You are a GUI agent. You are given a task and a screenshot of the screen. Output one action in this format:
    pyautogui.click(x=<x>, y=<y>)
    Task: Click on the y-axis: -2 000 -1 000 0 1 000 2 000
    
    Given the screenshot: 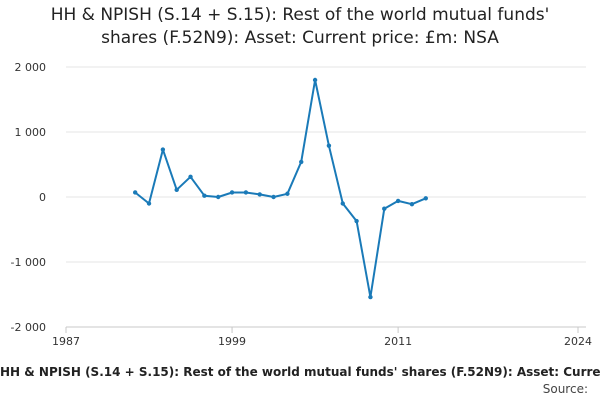 What is the action you would take?
    pyautogui.click(x=28, y=197)
    